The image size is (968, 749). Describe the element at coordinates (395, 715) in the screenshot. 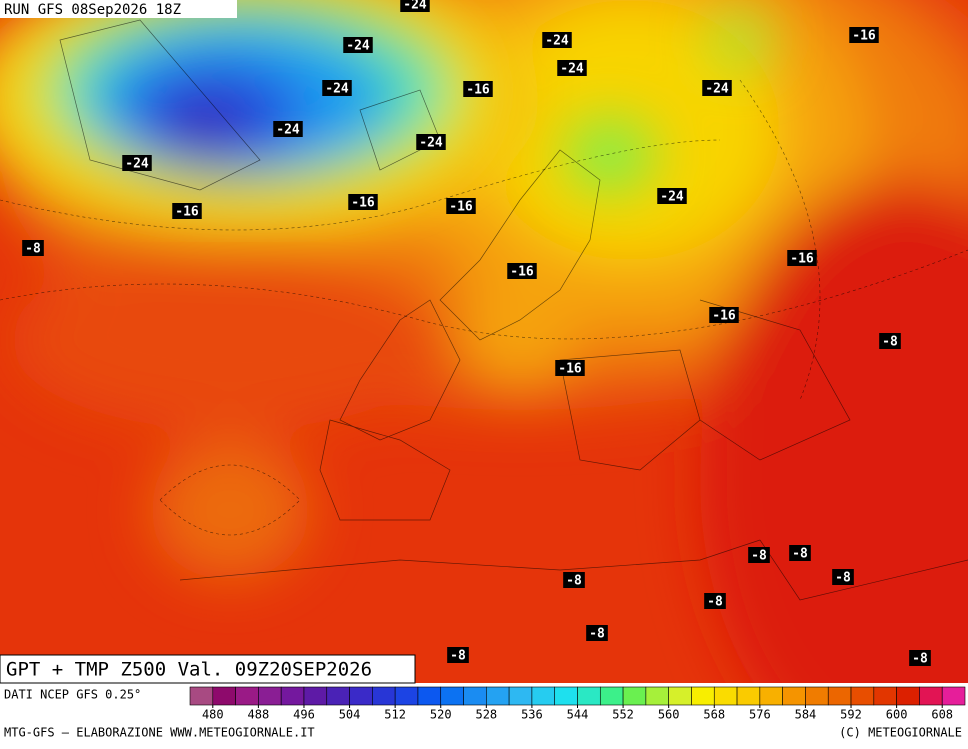

I see `tick-label: 512` at that location.